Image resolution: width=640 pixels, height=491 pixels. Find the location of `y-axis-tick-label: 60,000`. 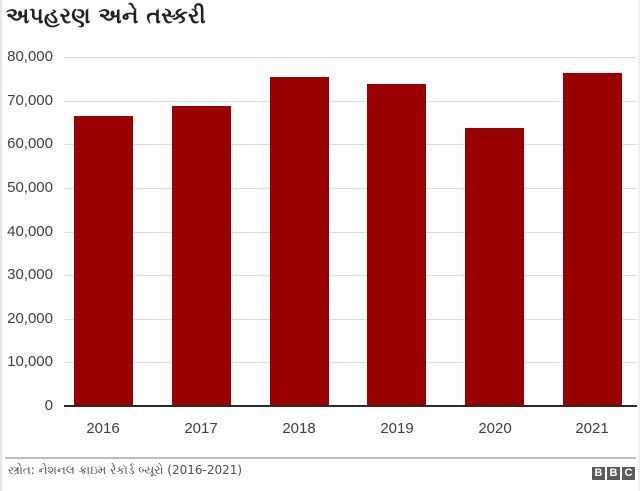

y-axis-tick-label: 60,000 is located at coordinates (30, 143).